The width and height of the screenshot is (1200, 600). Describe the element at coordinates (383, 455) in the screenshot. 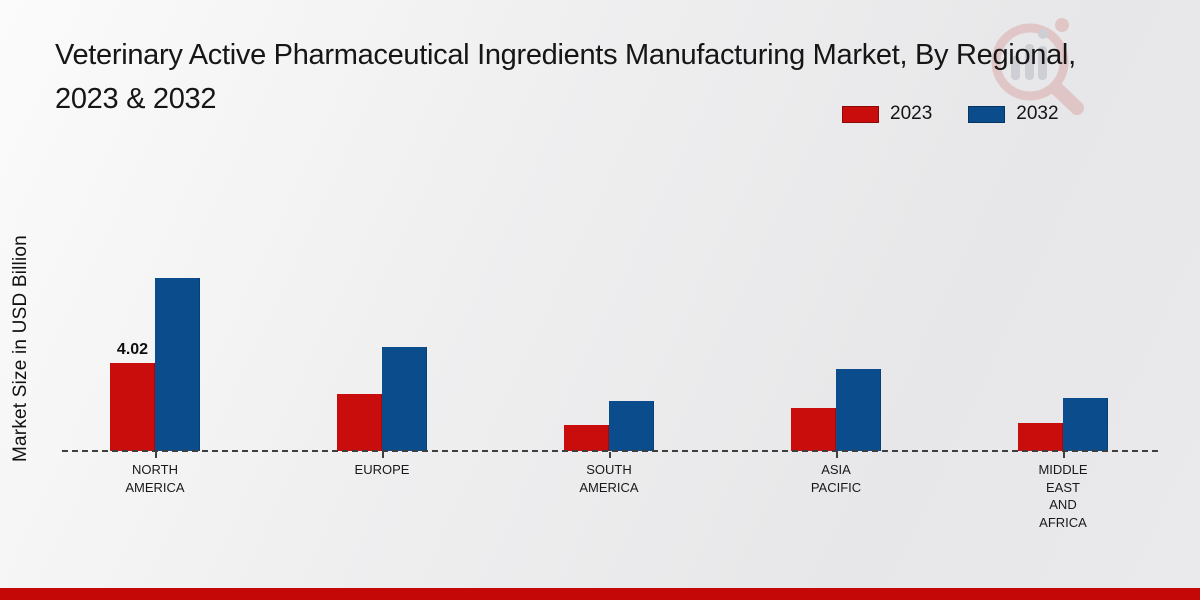

I see `x-tick-europe` at that location.